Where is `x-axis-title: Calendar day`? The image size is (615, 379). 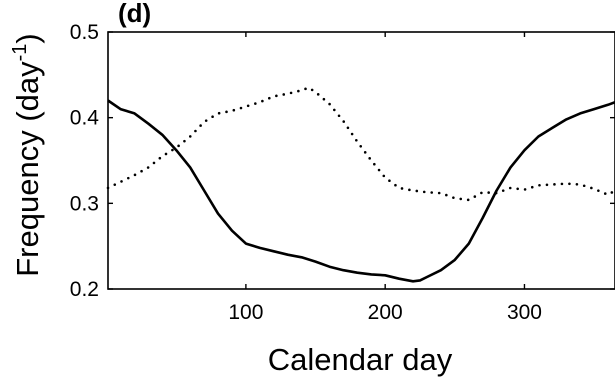 x-axis-title: Calendar day is located at coordinates (360, 359).